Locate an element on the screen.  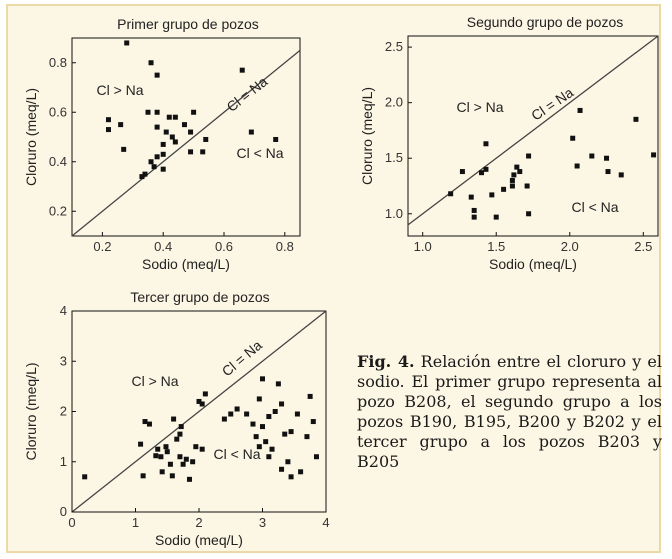
chart1-y-axis-label: Cloruro (meq/L) is located at coordinates (31, 137).